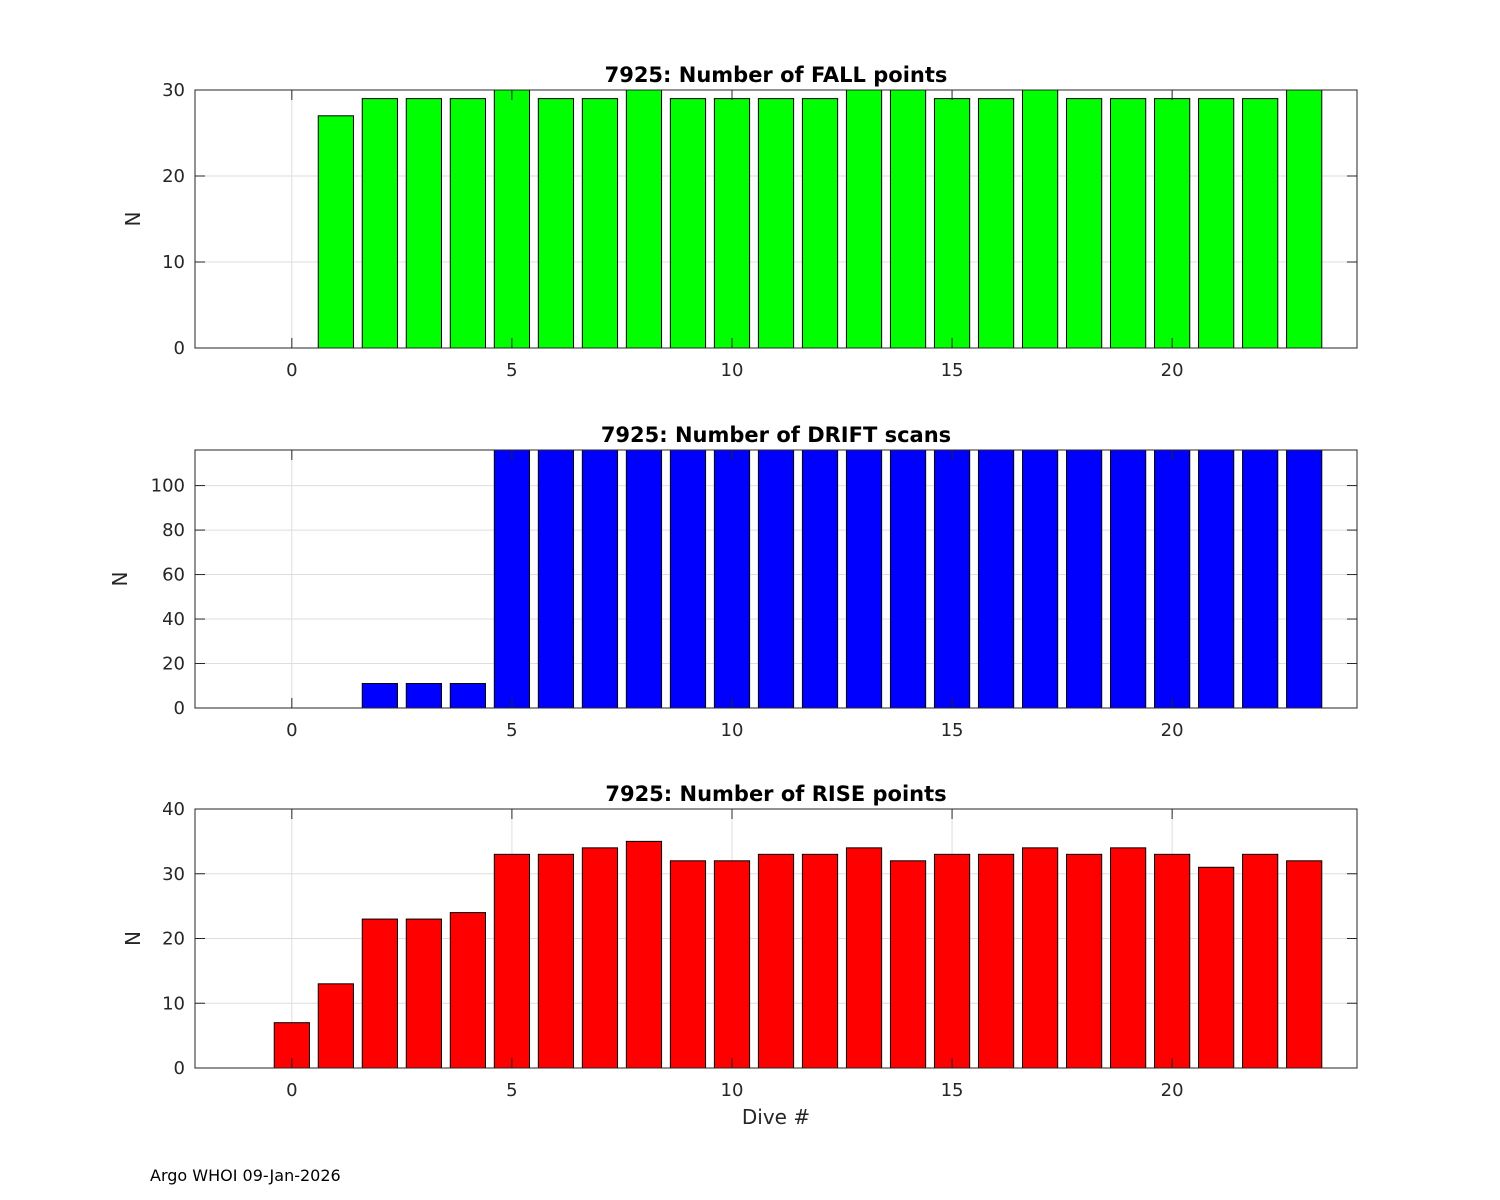 This screenshot has width=1500, height=1200. Describe the element at coordinates (775, 794) in the screenshot. I see `chart-title: 7925: Number of RISE points` at that location.